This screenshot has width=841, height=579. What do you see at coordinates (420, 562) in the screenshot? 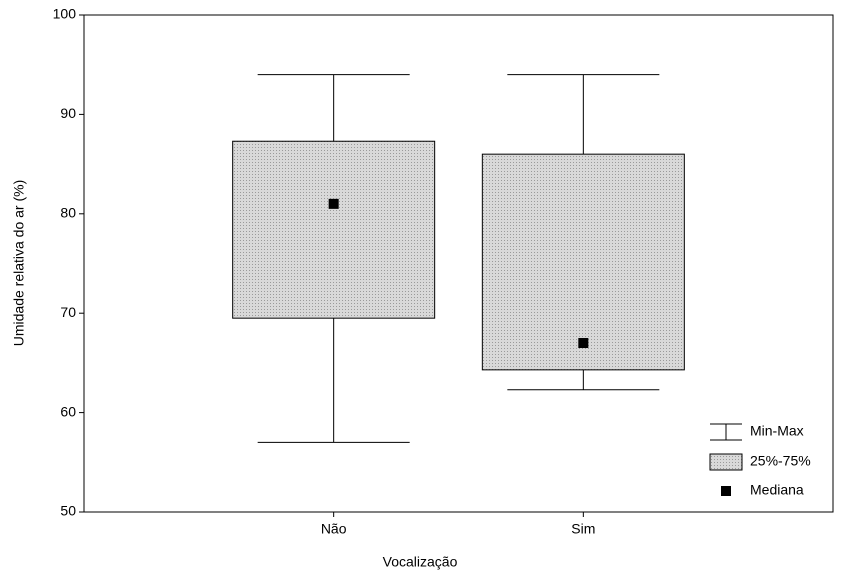
I see `x-axis-label: Vocalização` at bounding box center [420, 562].